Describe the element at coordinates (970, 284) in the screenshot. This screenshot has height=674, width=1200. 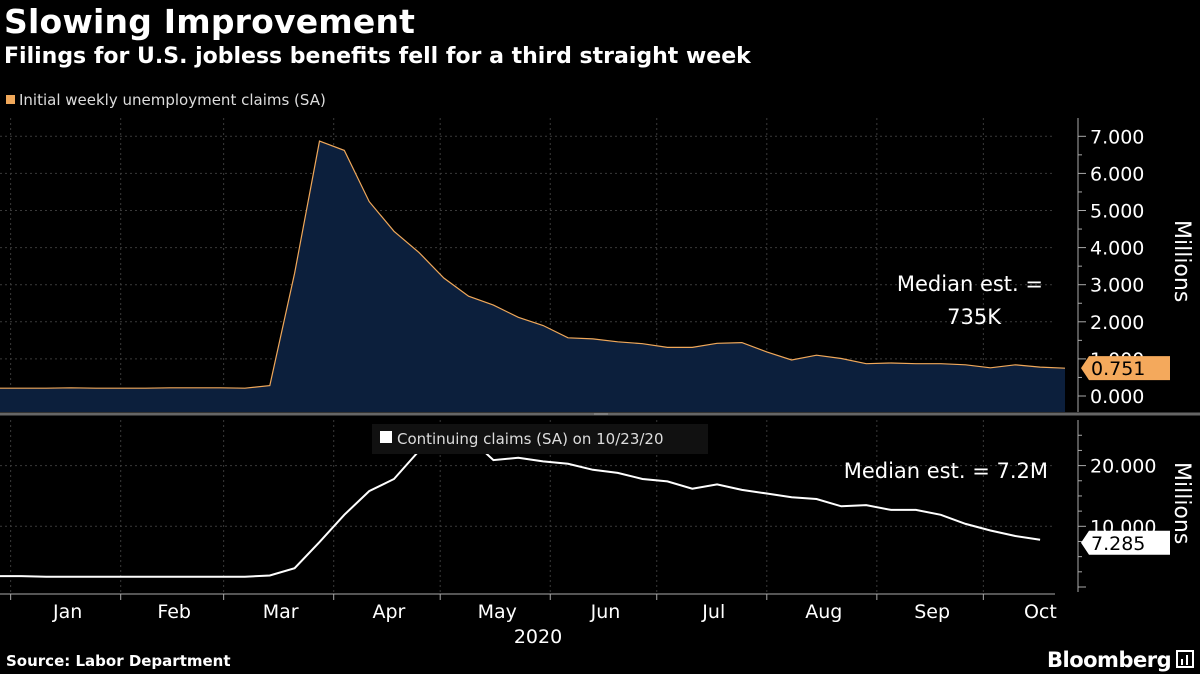
I see `median-annotation-initial-line1: Median est. =` at that location.